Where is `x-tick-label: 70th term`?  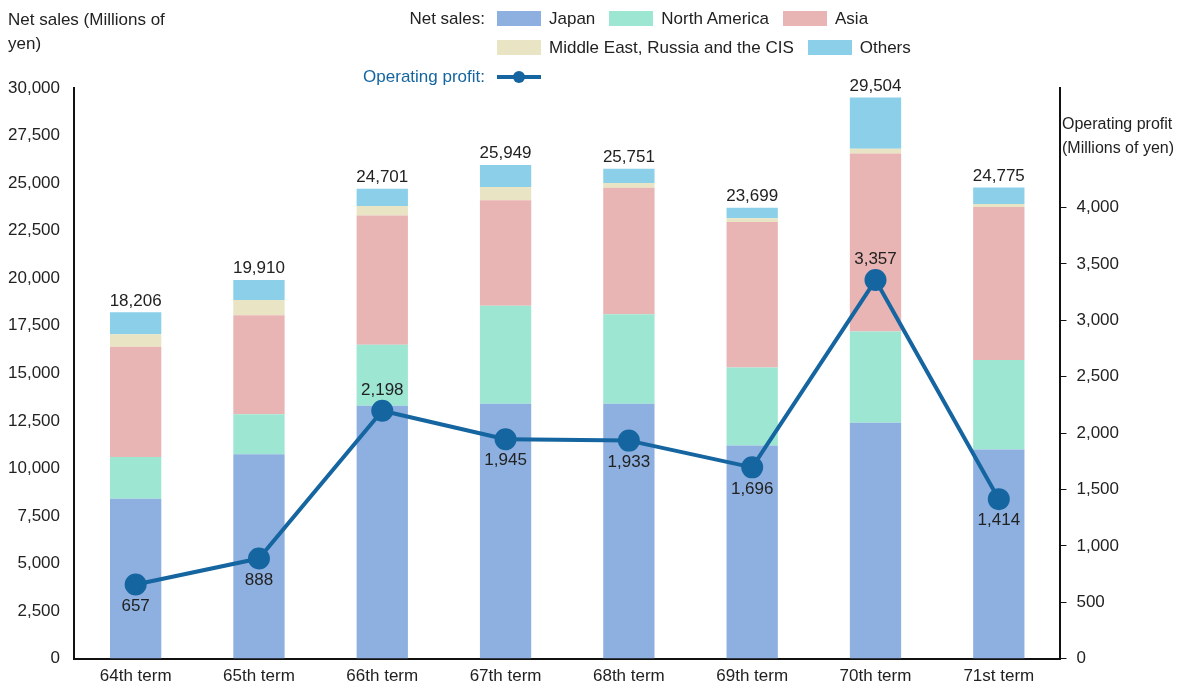 x-tick-label: 70th term is located at coordinates (875, 676).